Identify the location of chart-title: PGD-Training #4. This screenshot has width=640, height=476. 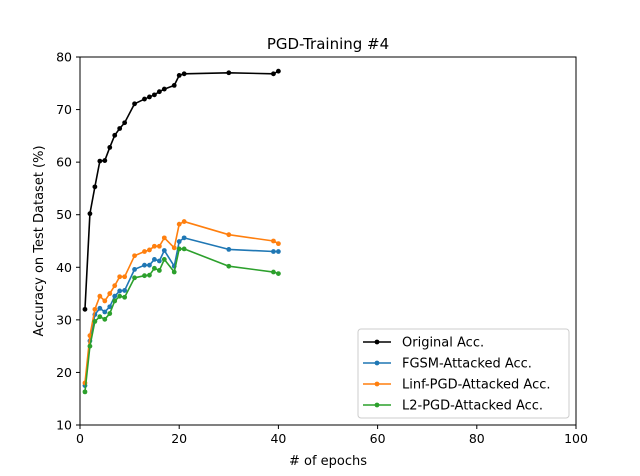
(328, 44).